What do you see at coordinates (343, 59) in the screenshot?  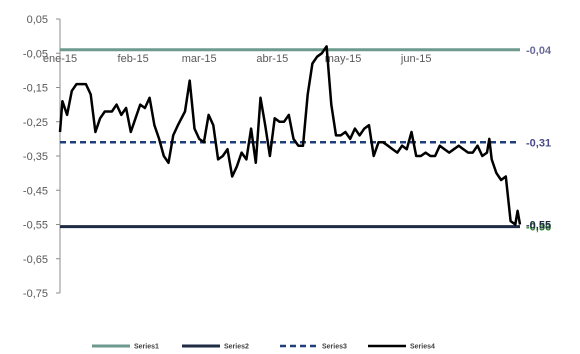 I see `x-tick-label: may-15` at bounding box center [343, 59].